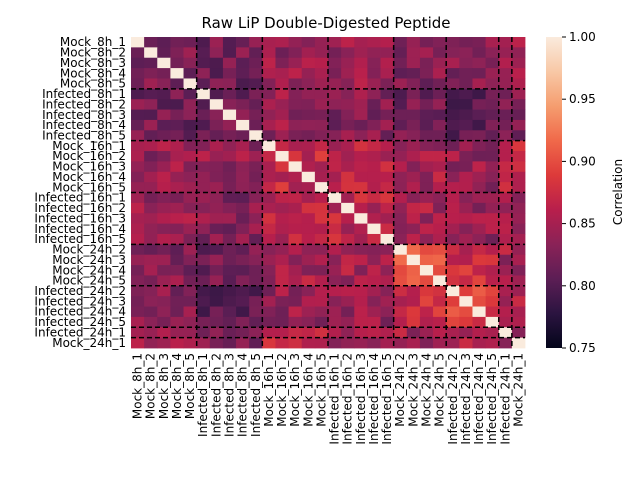 Image resolution: width=640 pixels, height=480 pixels. Describe the element at coordinates (93, 84) in the screenshot. I see `y-tick-label: Mock_8h_5` at that location.